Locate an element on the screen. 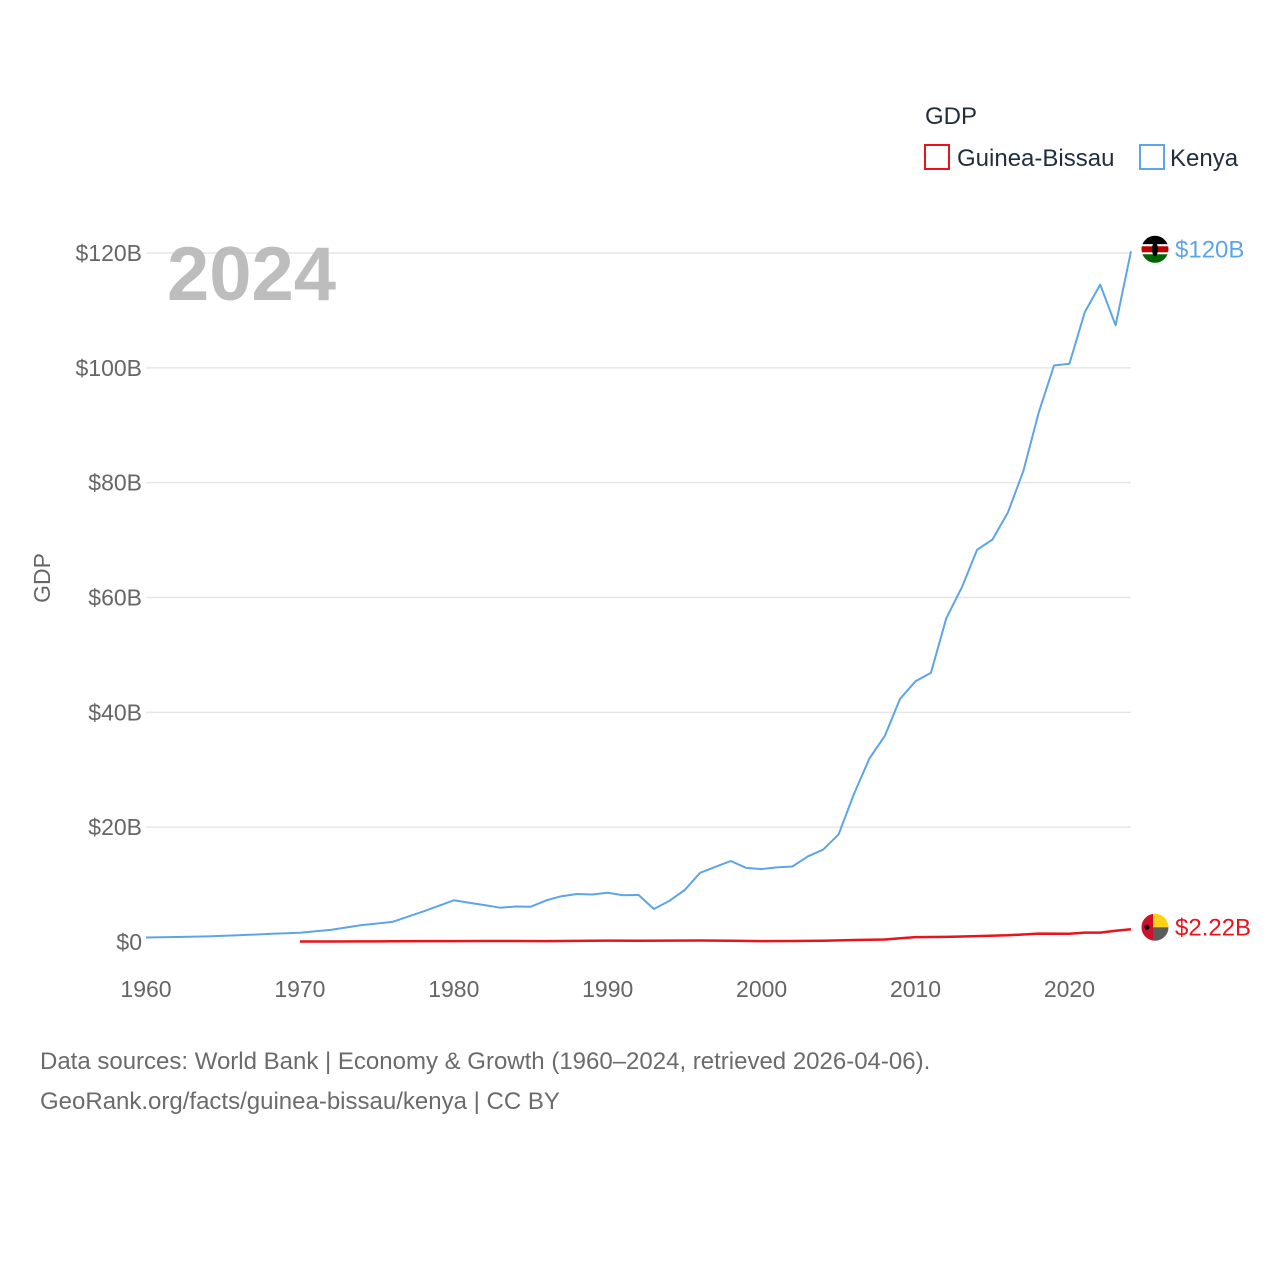 The height and width of the screenshot is (1280, 1280). legend-swatch-guinea-bissau is located at coordinates (937, 157).